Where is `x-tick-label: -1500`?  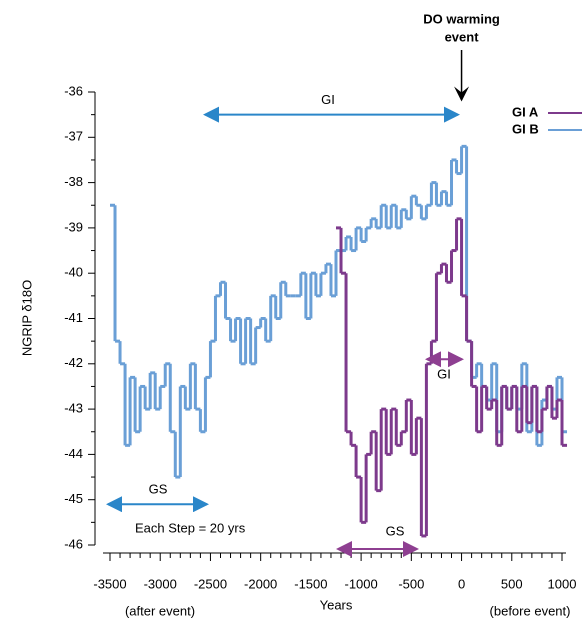 x-tick-label: -1500 is located at coordinates (310, 583).